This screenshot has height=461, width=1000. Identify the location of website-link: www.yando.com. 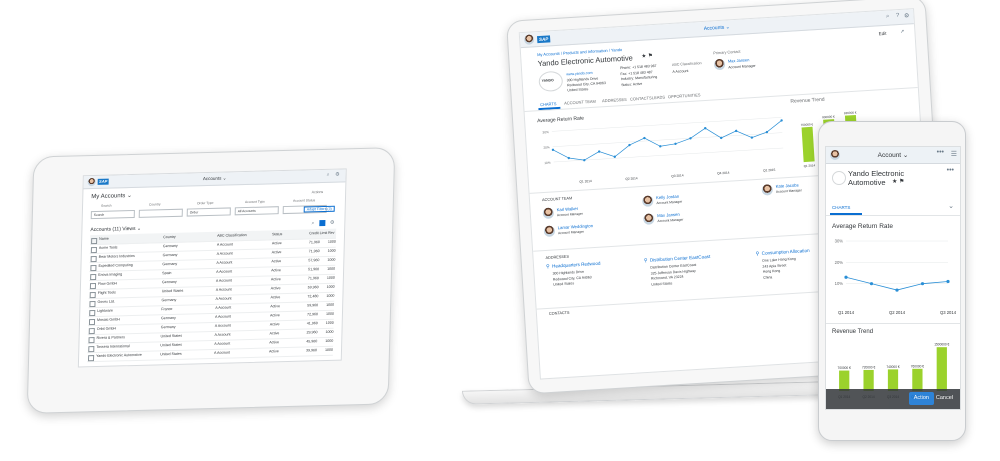
(579, 73).